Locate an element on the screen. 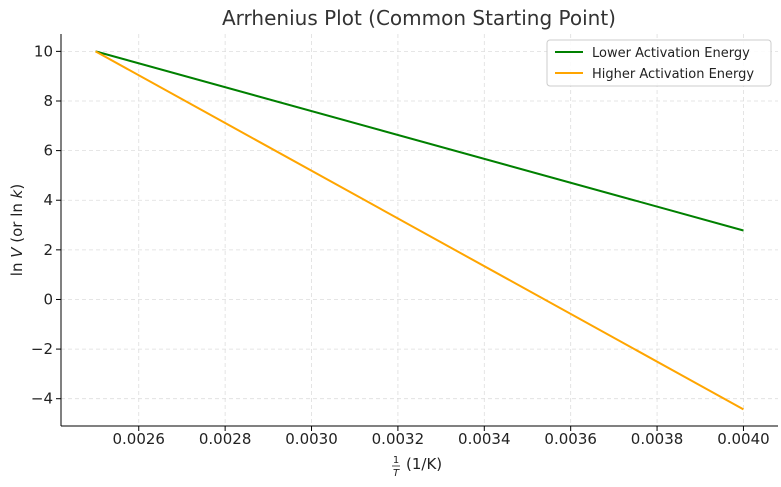  y-tick-label: 2 is located at coordinates (48, 250).